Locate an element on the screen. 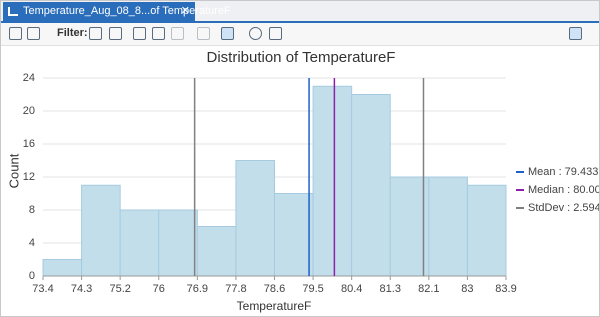 This screenshot has width=600, height=317. x-tick-label: 75.2 is located at coordinates (119, 289).